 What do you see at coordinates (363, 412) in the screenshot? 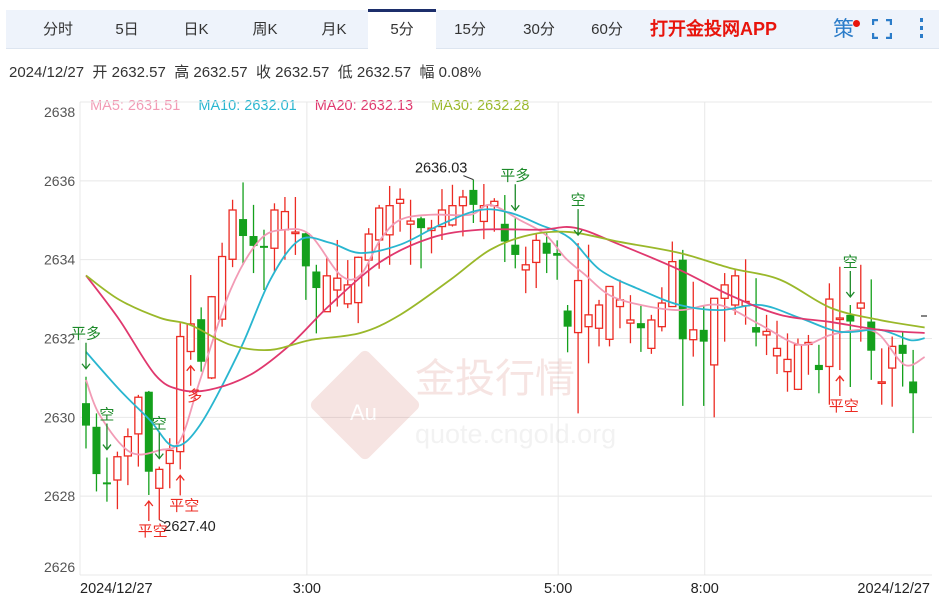
I see `watermark-logo-text: Au` at bounding box center [363, 412].